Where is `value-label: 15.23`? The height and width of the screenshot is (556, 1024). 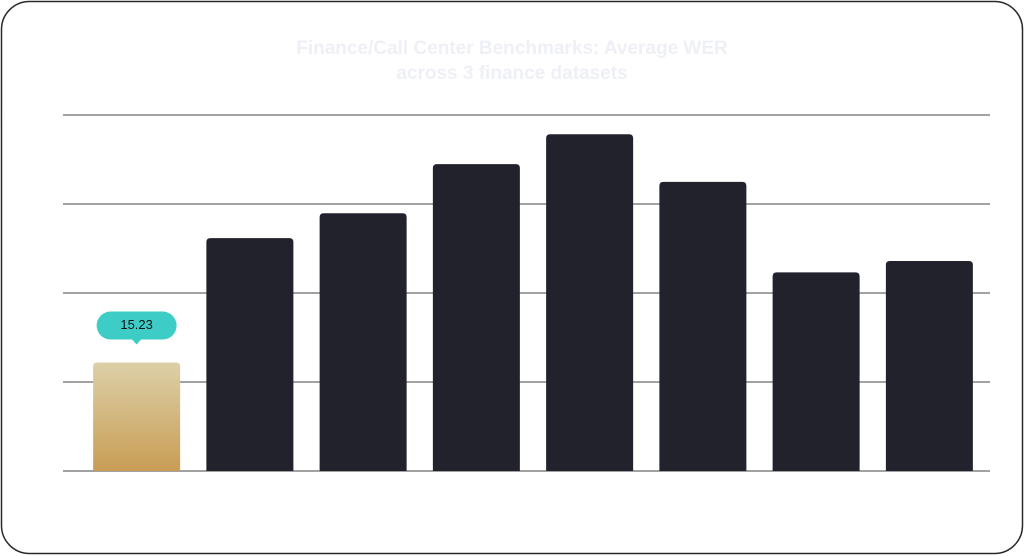
value-label: 15.23 is located at coordinates (136, 324).